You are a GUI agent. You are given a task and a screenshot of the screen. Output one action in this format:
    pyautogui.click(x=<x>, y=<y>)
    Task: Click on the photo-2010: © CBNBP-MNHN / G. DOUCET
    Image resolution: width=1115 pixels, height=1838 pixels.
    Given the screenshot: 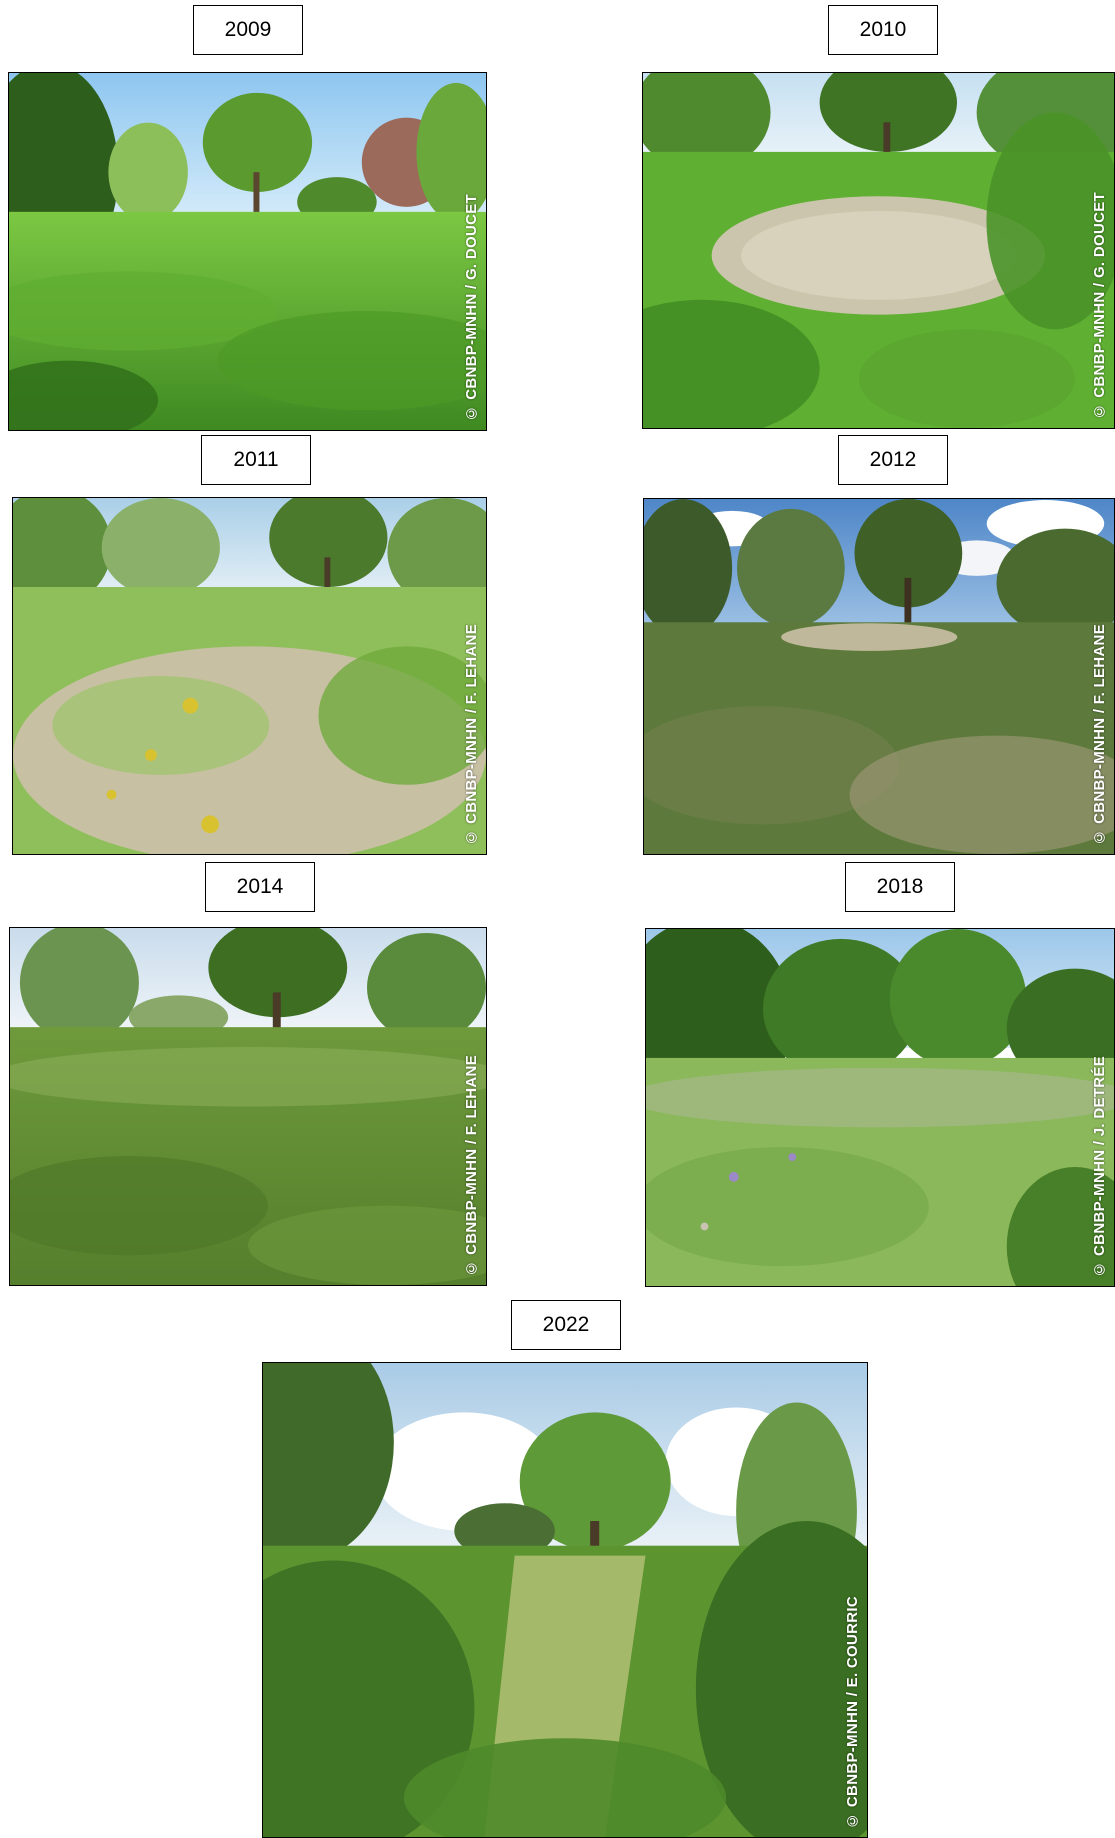 What is the action you would take?
    pyautogui.click(x=878, y=250)
    